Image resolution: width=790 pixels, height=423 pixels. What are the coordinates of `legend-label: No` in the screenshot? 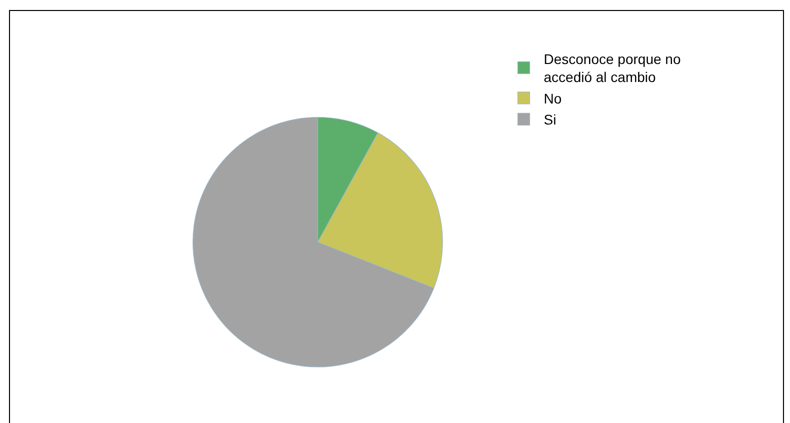 It's located at (553, 98).